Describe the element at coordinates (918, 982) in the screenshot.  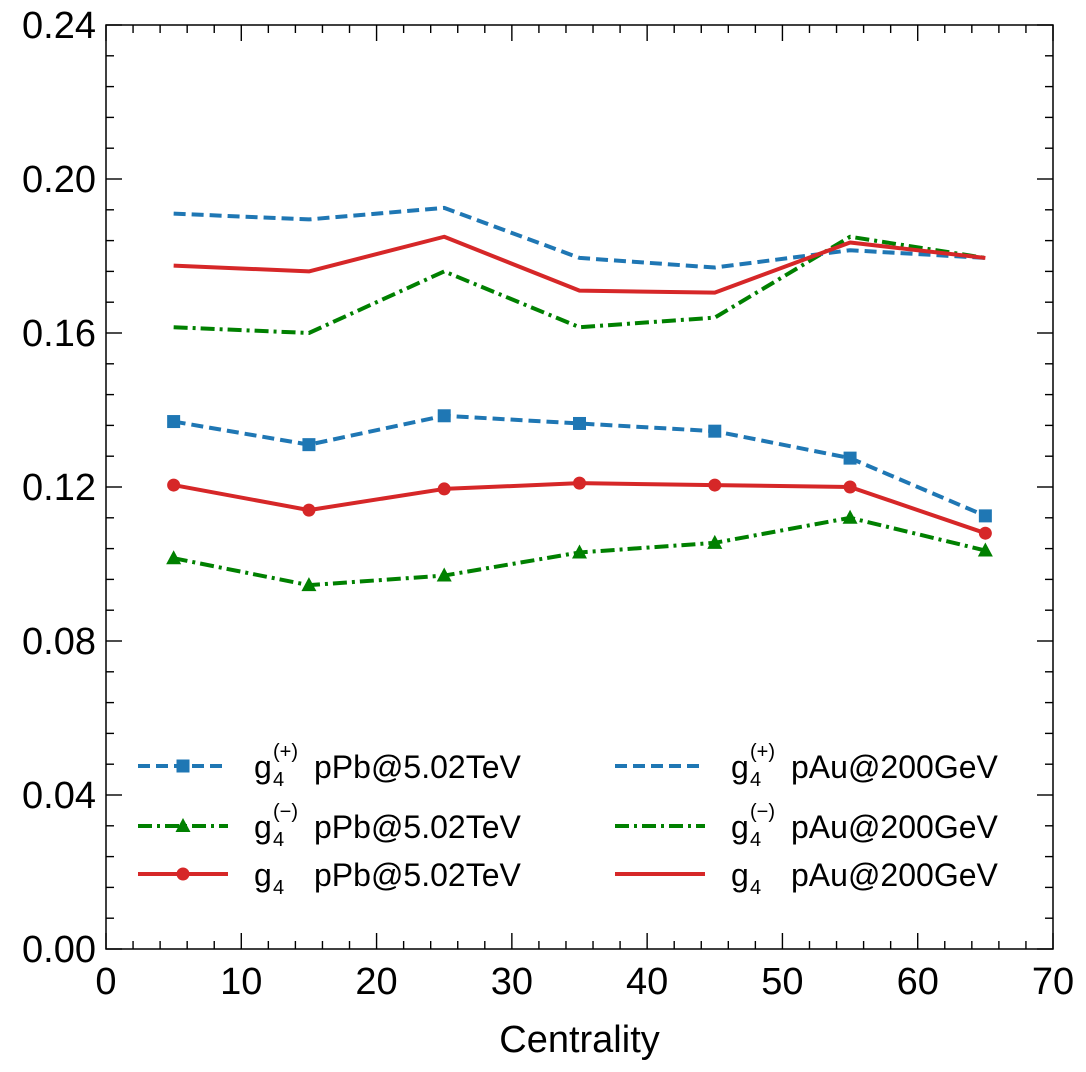
I see `x-tick-label: 60` at that location.